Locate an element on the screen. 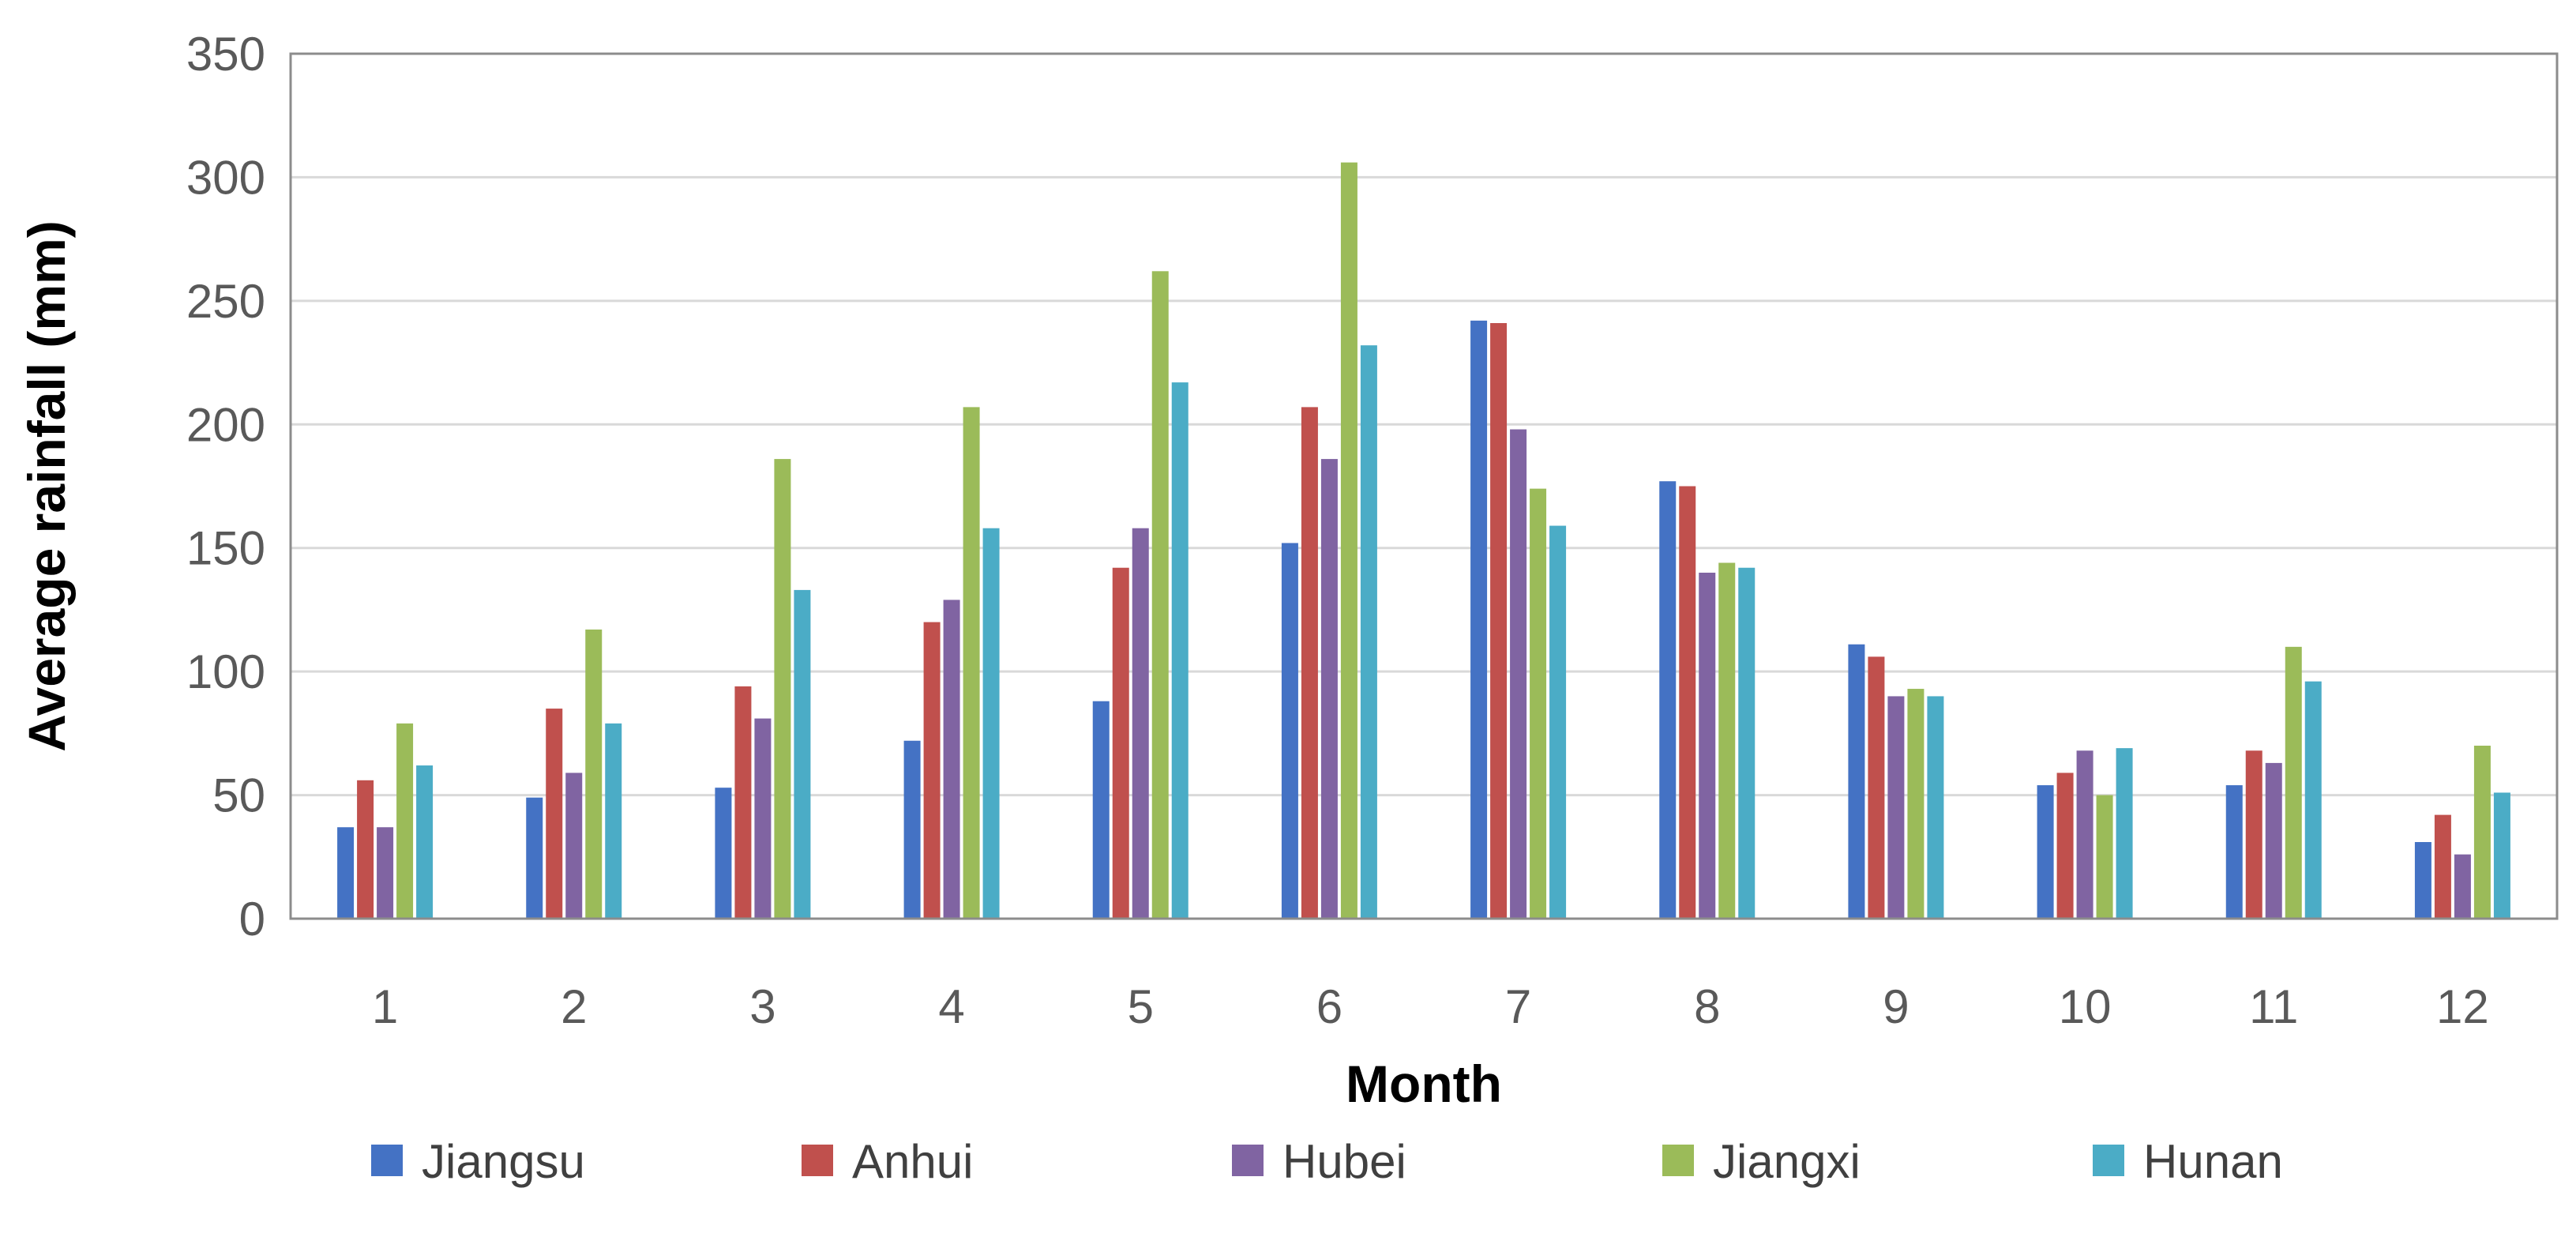 The image size is (2576, 1237). x-tick-label: 1 is located at coordinates (385, 1006).